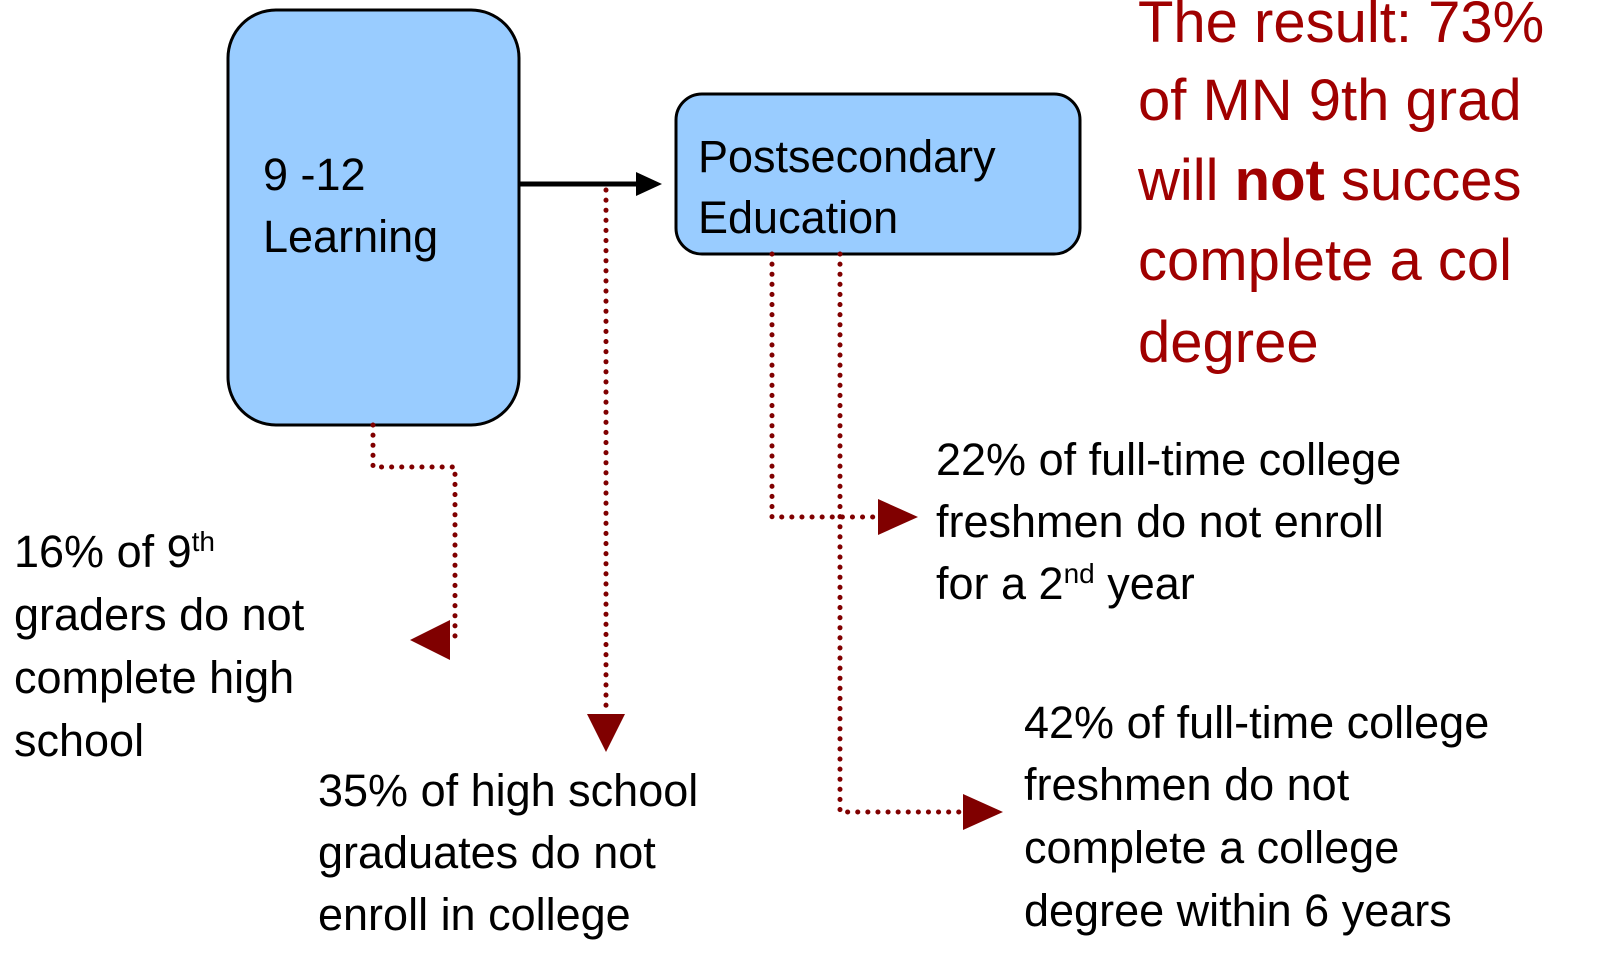 The image size is (1608, 966). Describe the element at coordinates (1168, 459) in the screenshot. I see `text-line: 22% of full-time college` at that location.